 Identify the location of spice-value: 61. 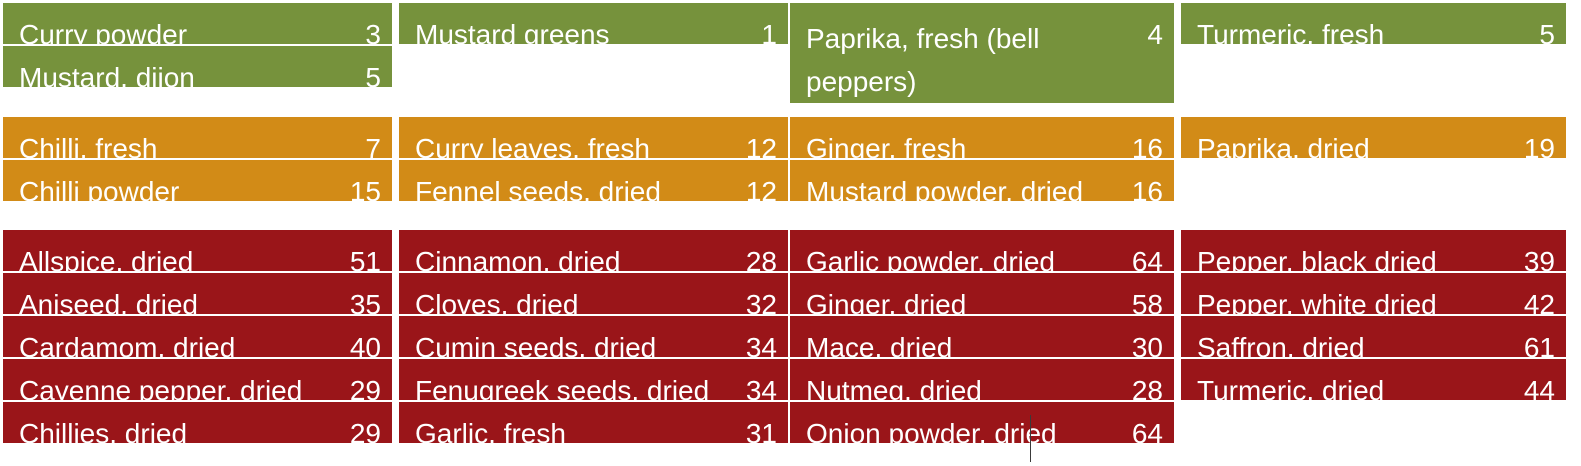
(1539, 347).